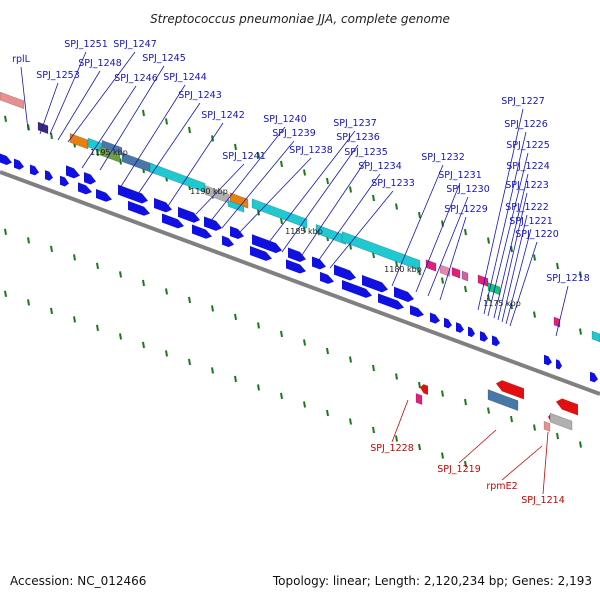 The image size is (600, 600). Describe the element at coordinates (136, 78) in the screenshot. I see `gene-label: SPJ_1246` at that location.